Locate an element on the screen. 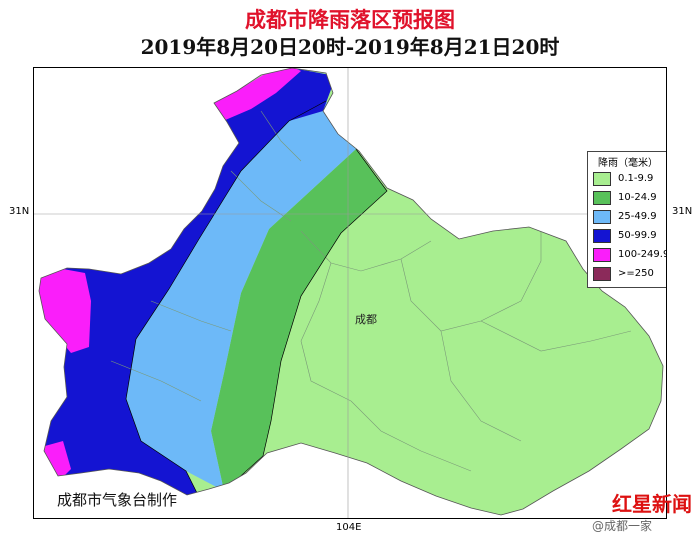  zone-100-249-9-west is located at coordinates (65, 311).